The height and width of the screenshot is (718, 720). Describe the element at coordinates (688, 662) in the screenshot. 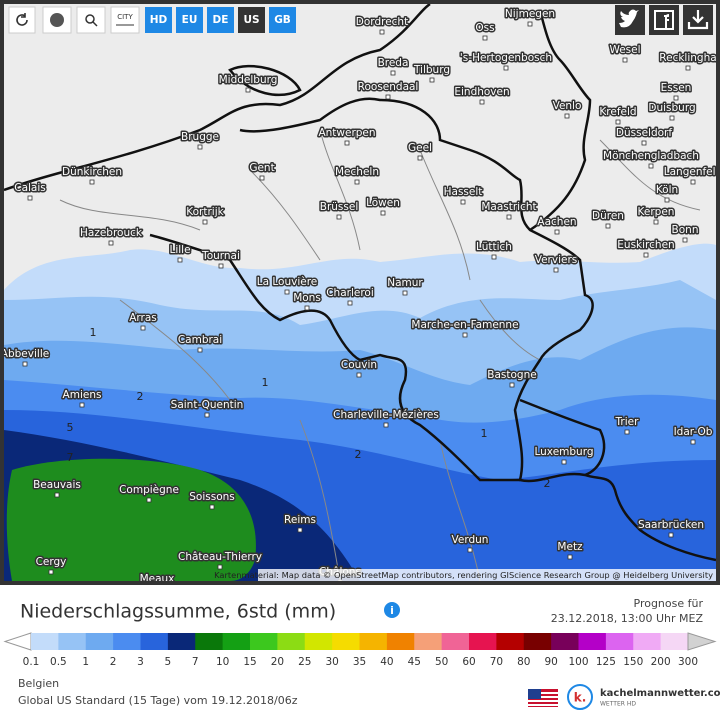

I see `legend-label: 300` at that location.